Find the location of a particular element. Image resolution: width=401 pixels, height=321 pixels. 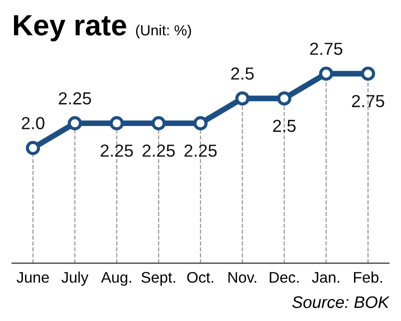

source-note: Source: BOK is located at coordinates (341, 302).